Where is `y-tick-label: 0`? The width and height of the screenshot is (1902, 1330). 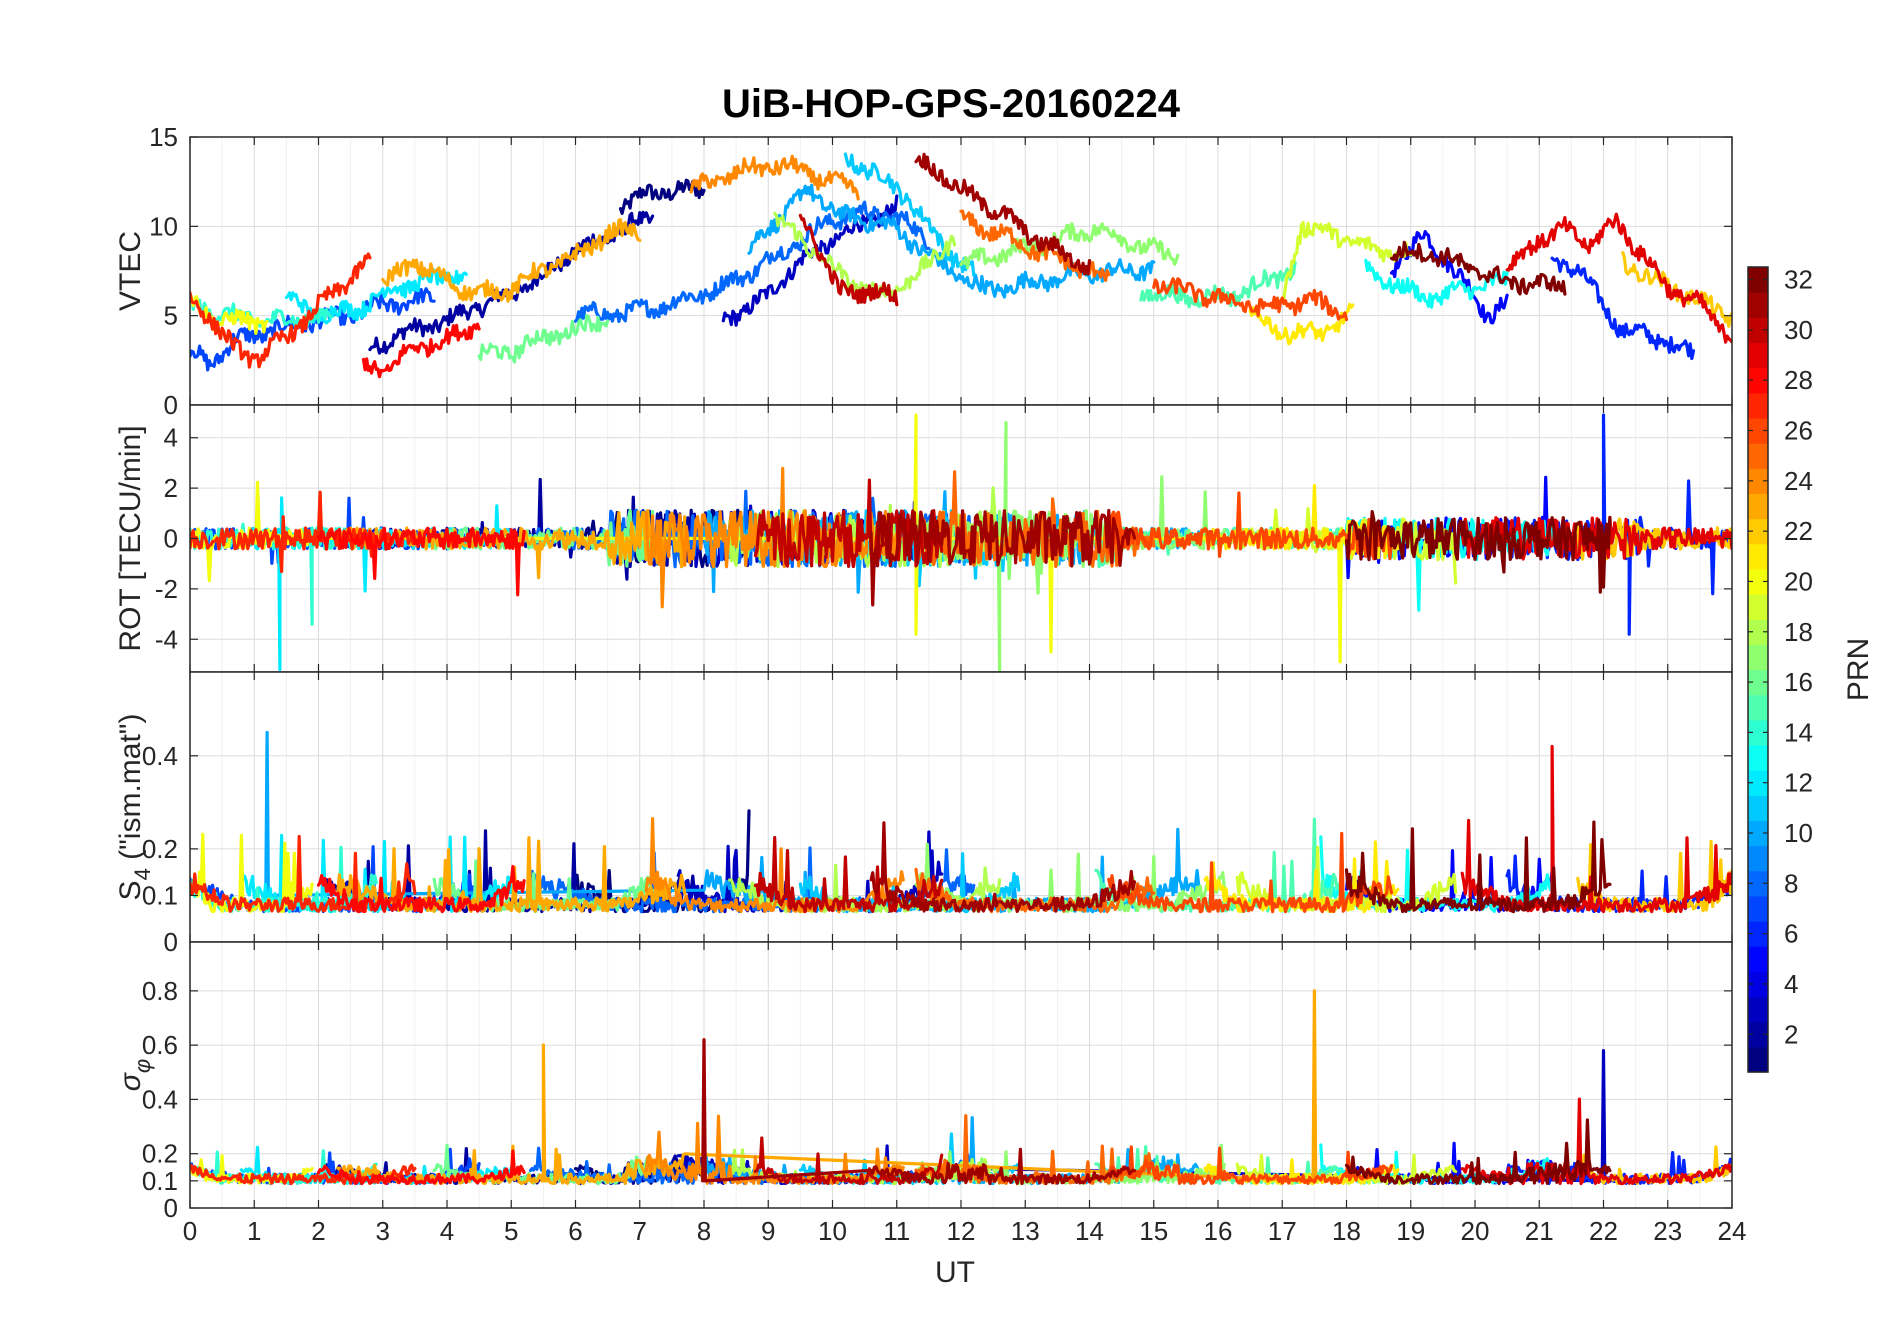
y-tick-label: 0 is located at coordinates (171, 405).